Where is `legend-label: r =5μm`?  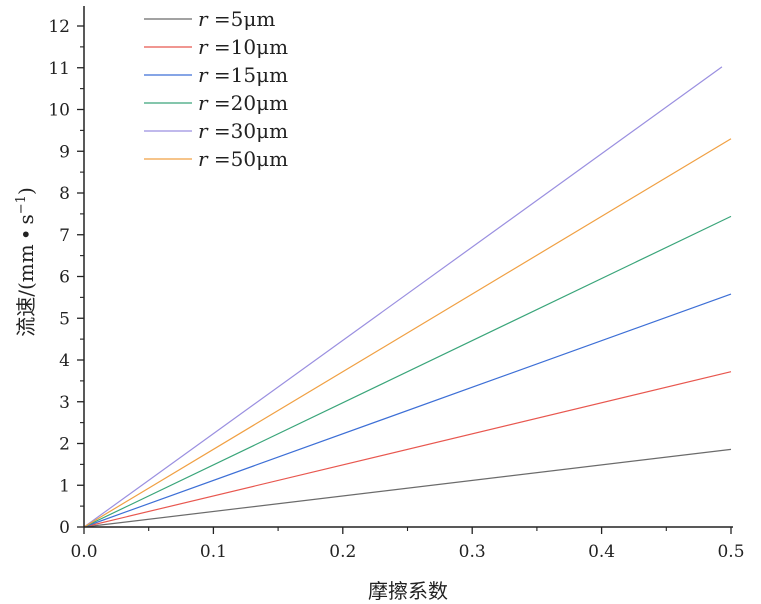 legend-label: r =5μm is located at coordinates (236, 19).